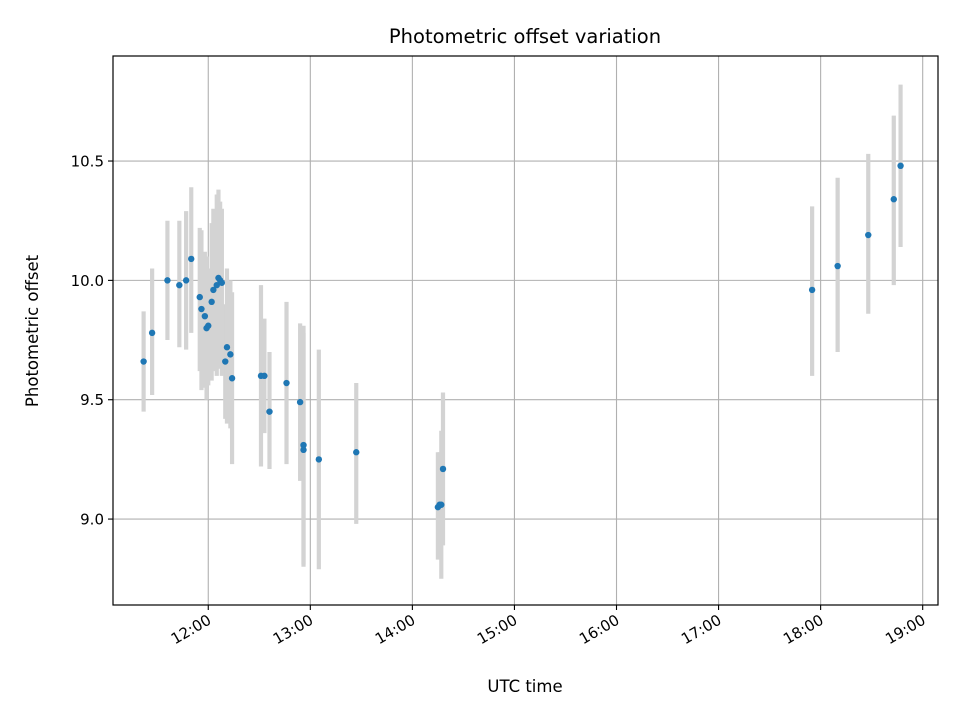 The height and width of the screenshot is (720, 960). Describe the element at coordinates (92, 400) in the screenshot. I see `y-tick-label: 9.5` at that location.